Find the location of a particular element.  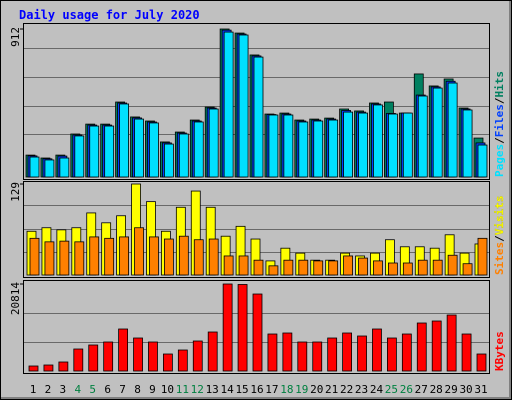

x-tick-label: 6 is located at coordinates (107, 389).